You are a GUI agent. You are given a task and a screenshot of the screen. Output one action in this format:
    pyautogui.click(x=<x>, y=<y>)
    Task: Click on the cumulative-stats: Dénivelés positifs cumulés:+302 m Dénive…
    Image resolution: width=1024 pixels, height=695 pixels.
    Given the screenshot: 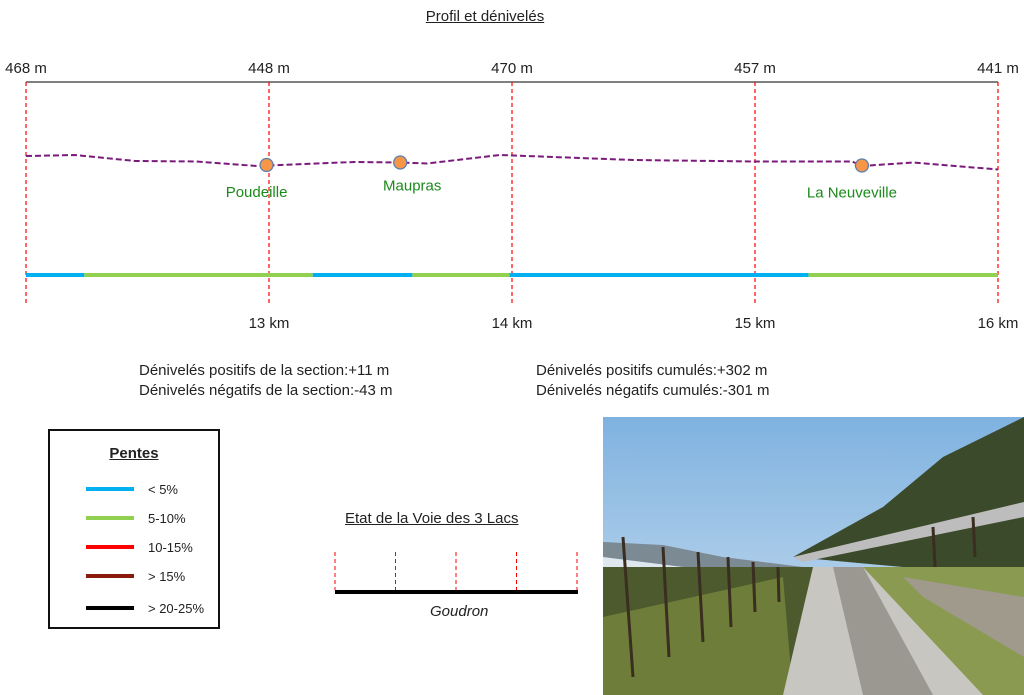 What is the action you would take?
    pyautogui.click(x=652, y=381)
    